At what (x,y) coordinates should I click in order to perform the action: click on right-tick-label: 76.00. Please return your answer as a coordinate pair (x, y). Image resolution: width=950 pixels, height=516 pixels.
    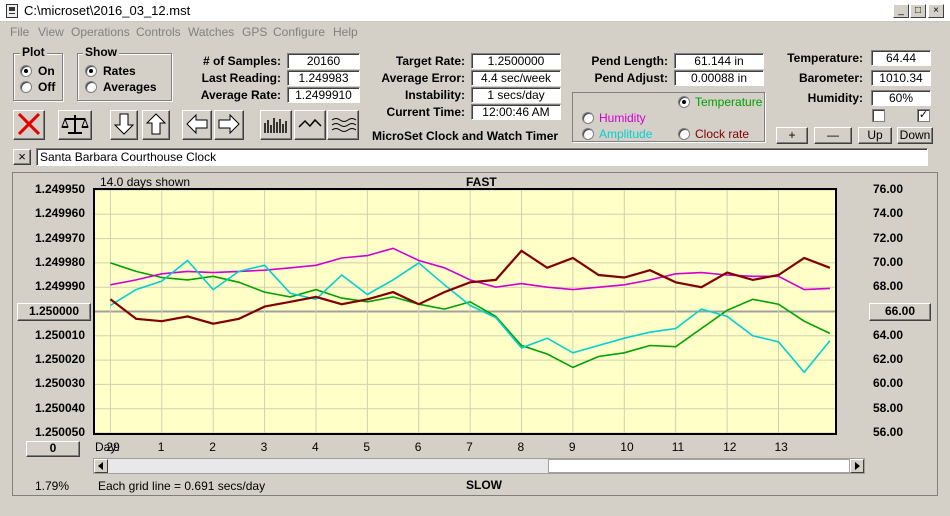
    Looking at the image, I should click on (888, 189).